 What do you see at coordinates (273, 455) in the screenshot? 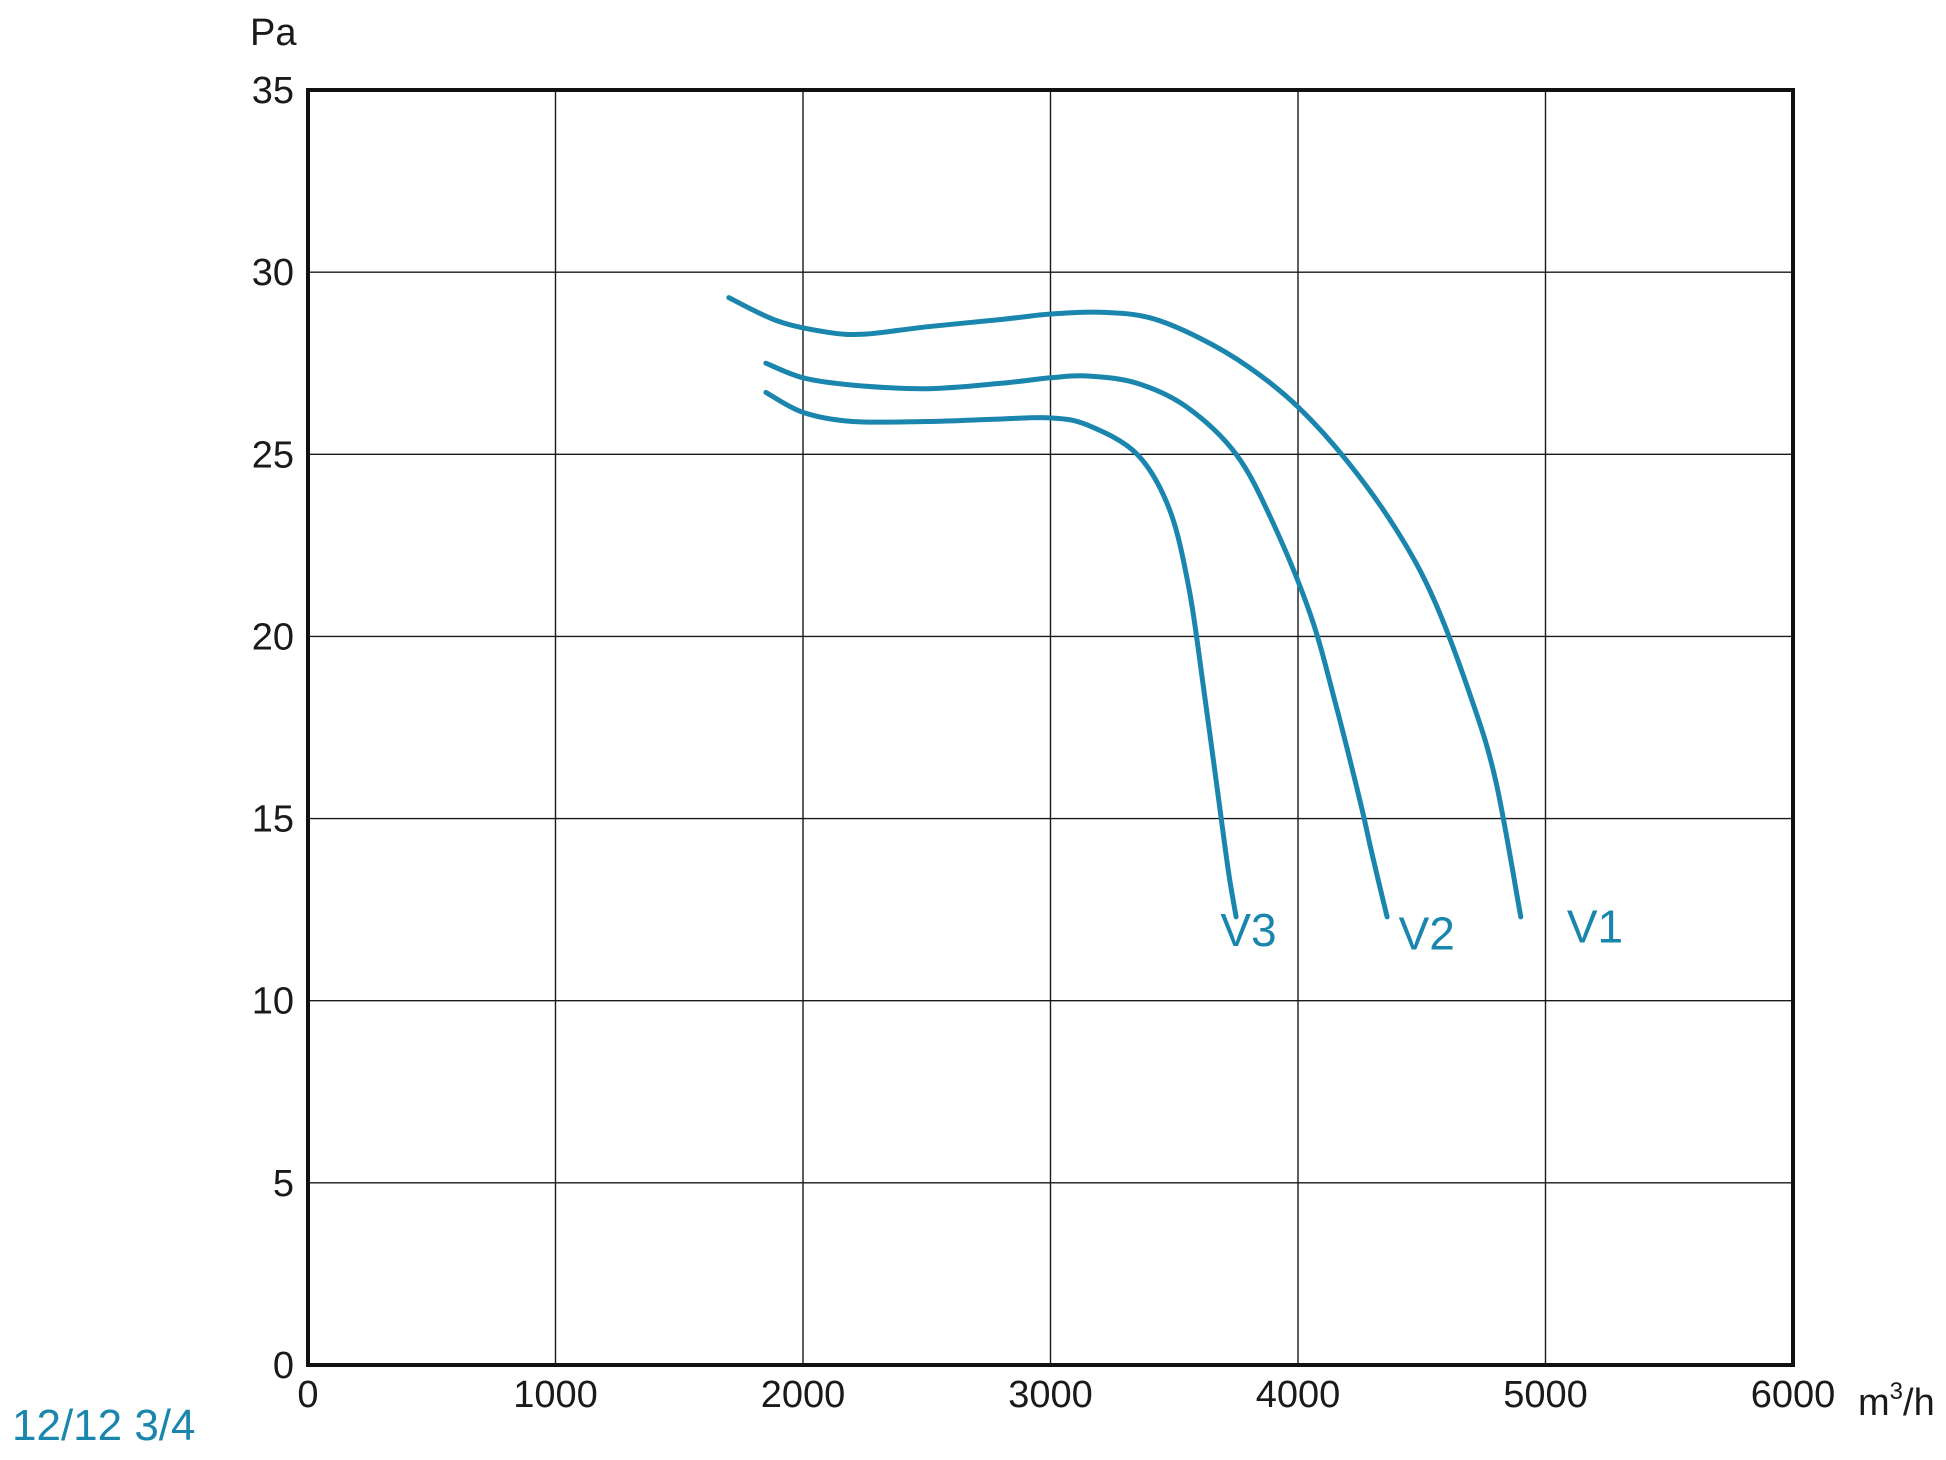
I see `y-tick-label: 25` at bounding box center [273, 455].